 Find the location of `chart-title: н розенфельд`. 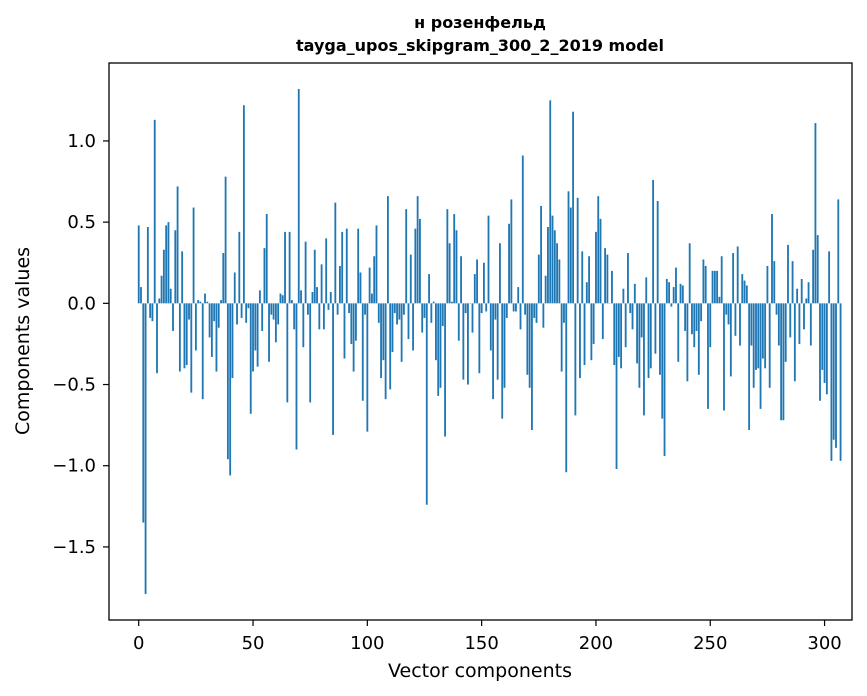

chart-title: н розенфельд is located at coordinates (480, 22).